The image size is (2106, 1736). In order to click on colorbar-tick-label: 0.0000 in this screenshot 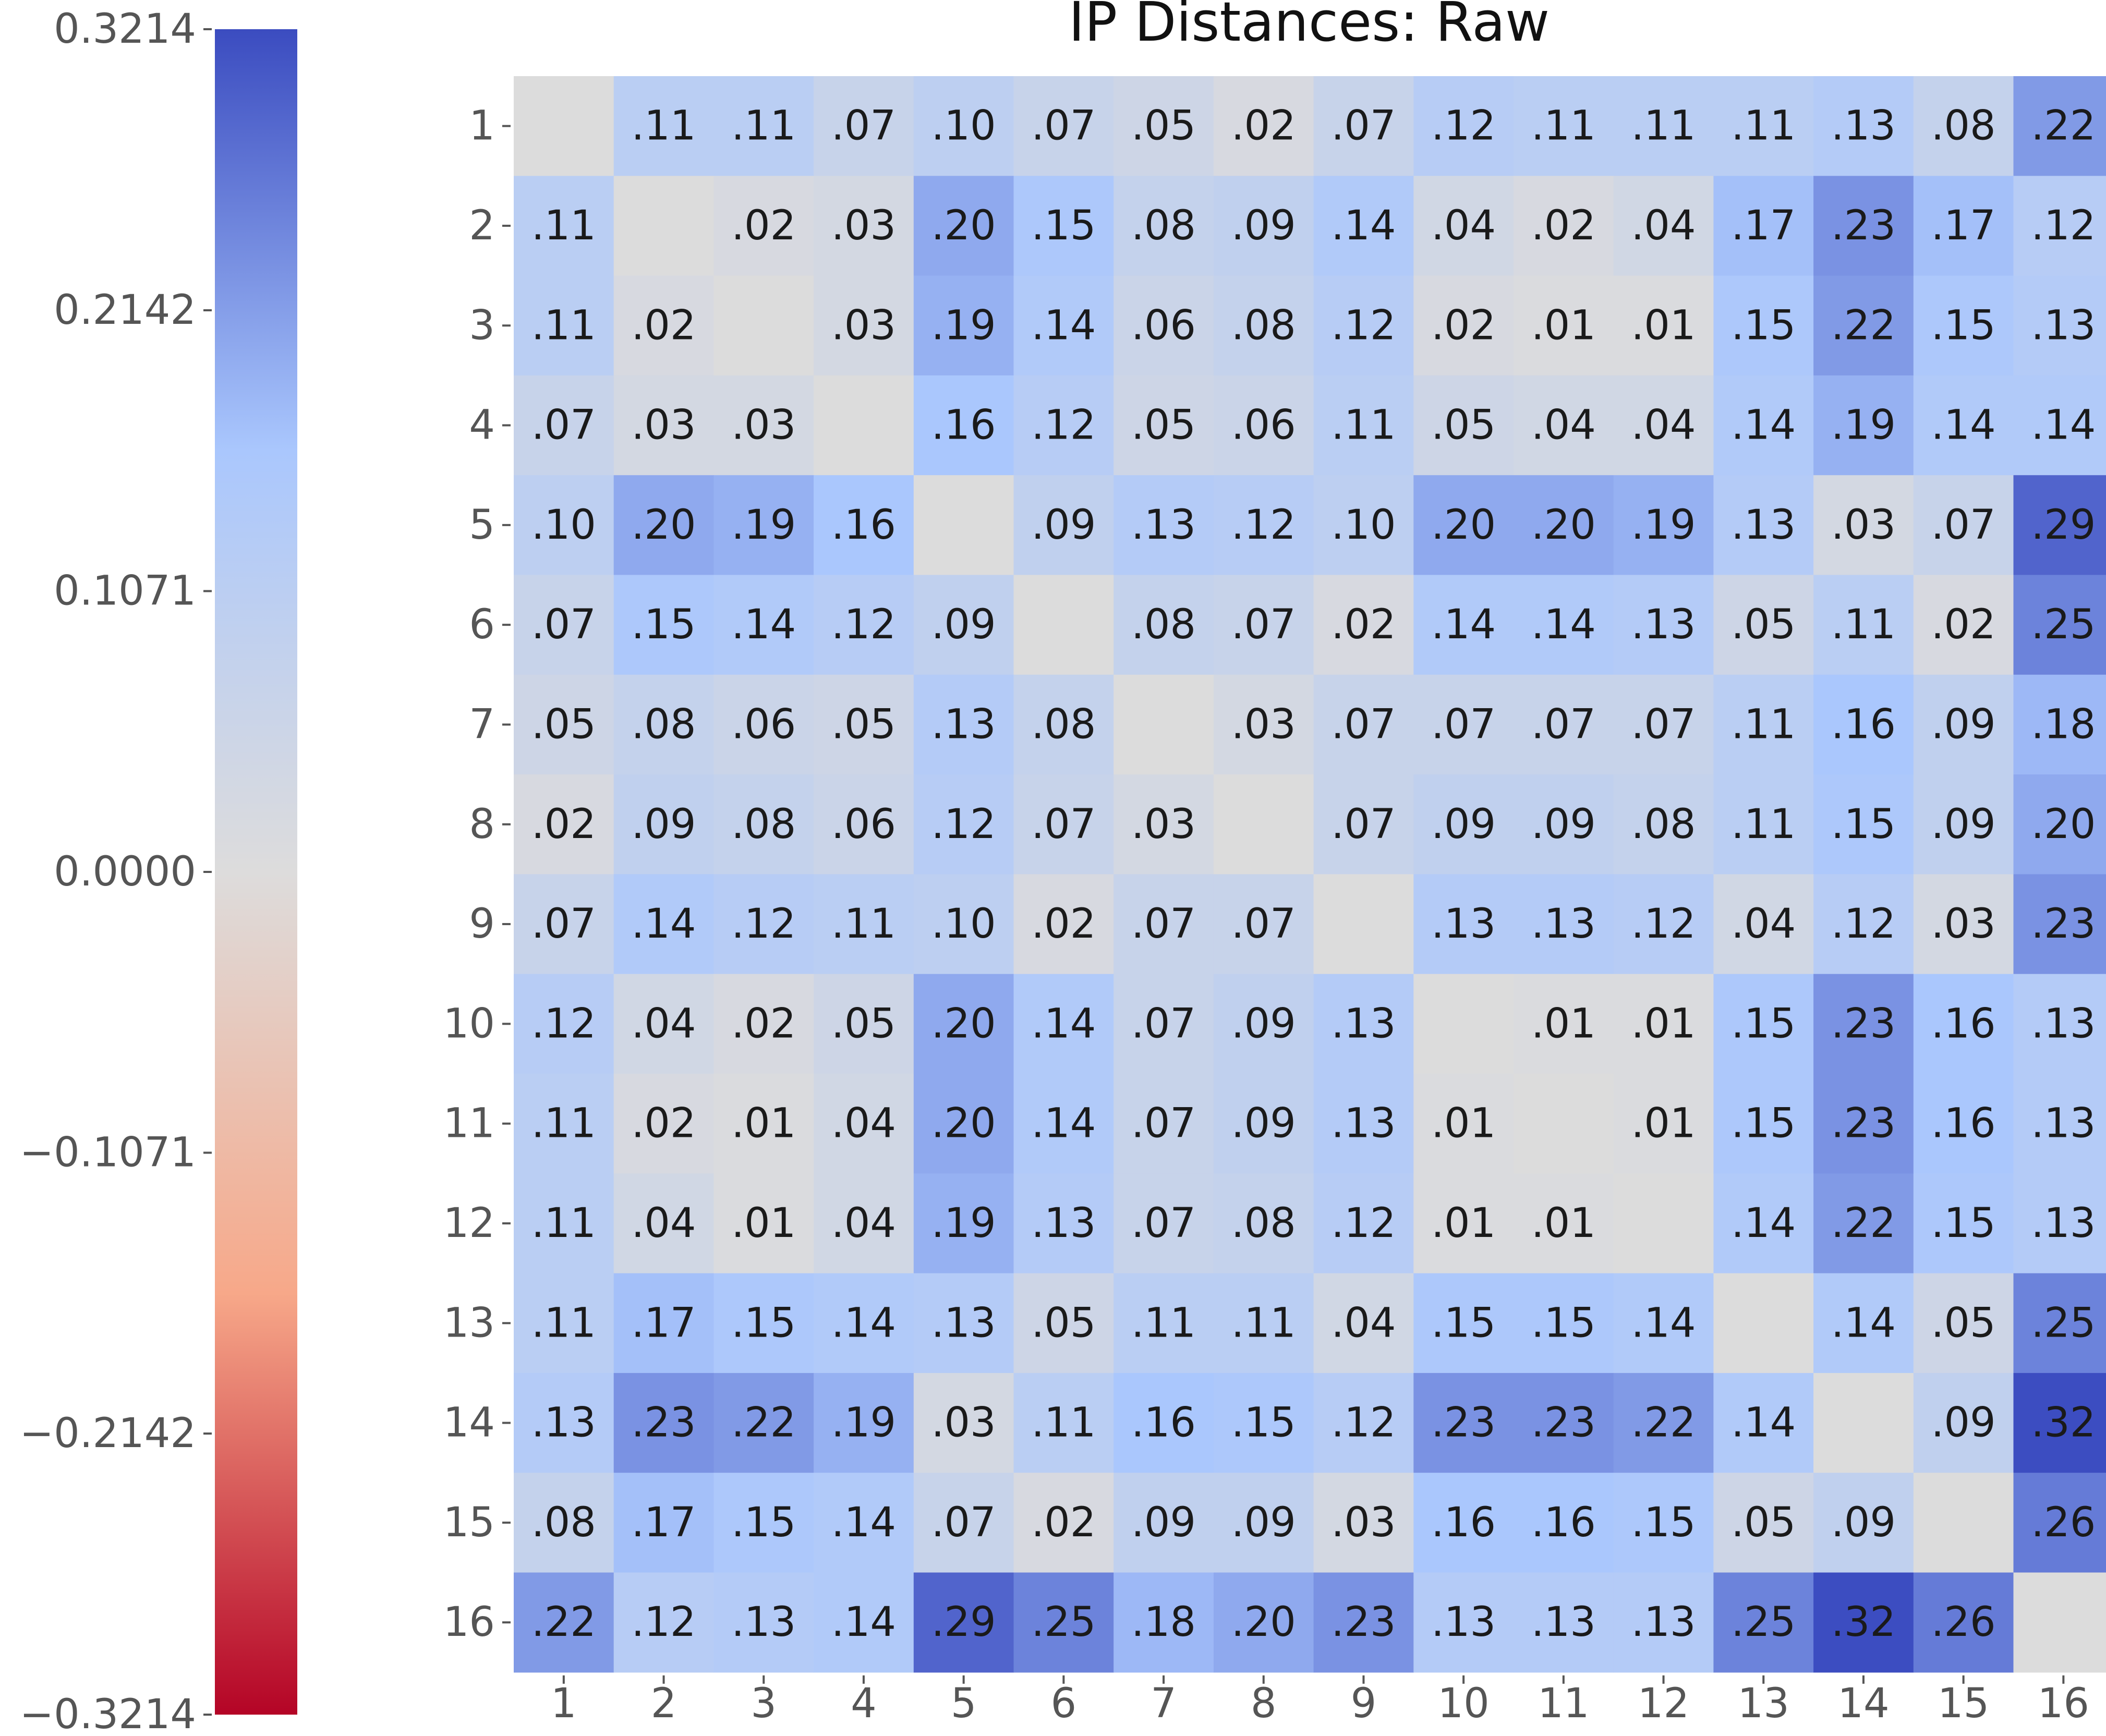, I will do `click(125, 871)`.